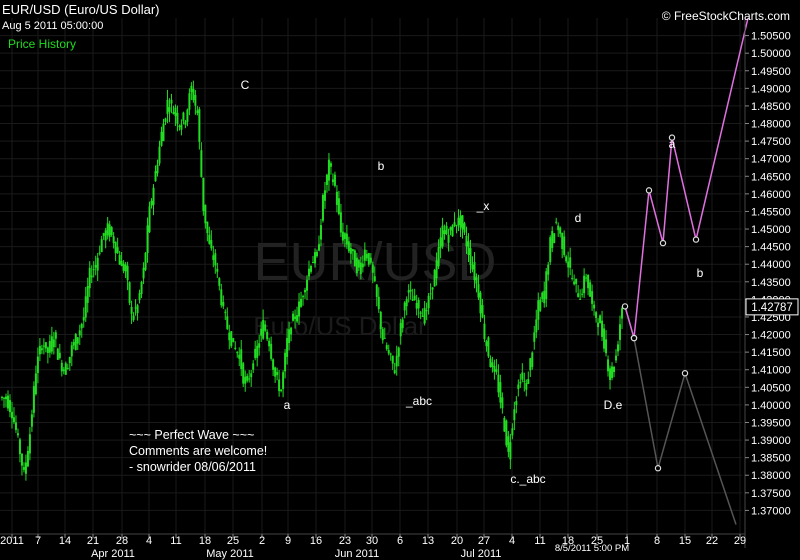 The image size is (800, 560). Describe the element at coordinates (81, 9) in the screenshot. I see `chart-title: EUR/USD (Euro/US Dollar)` at that location.